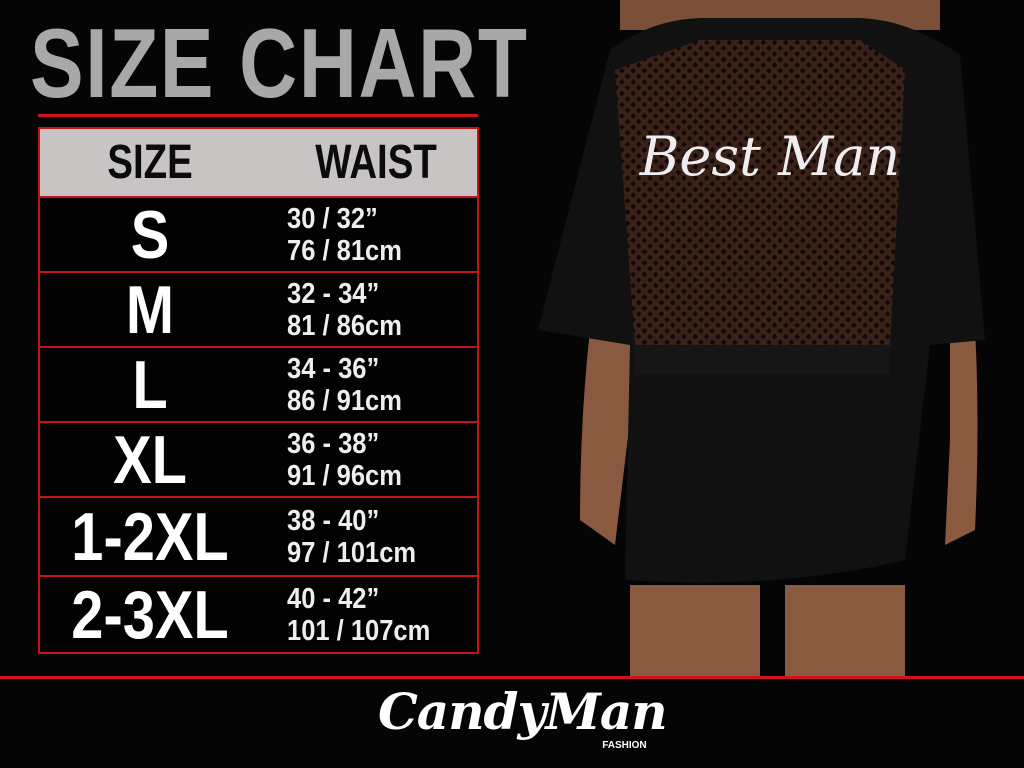 This screenshot has width=1024, height=768. Describe the element at coordinates (150, 309) in the screenshot. I see `size-label: M` at that location.